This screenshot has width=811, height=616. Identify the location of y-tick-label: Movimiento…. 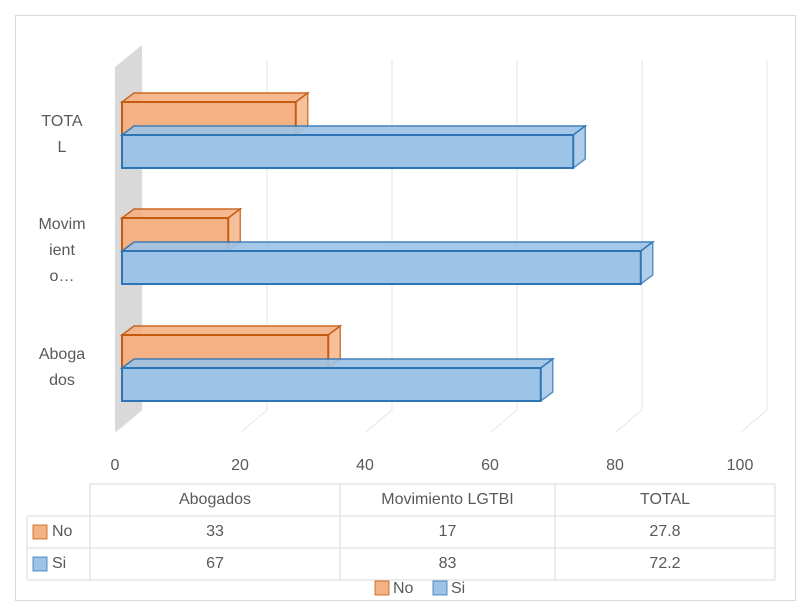
(62, 250).